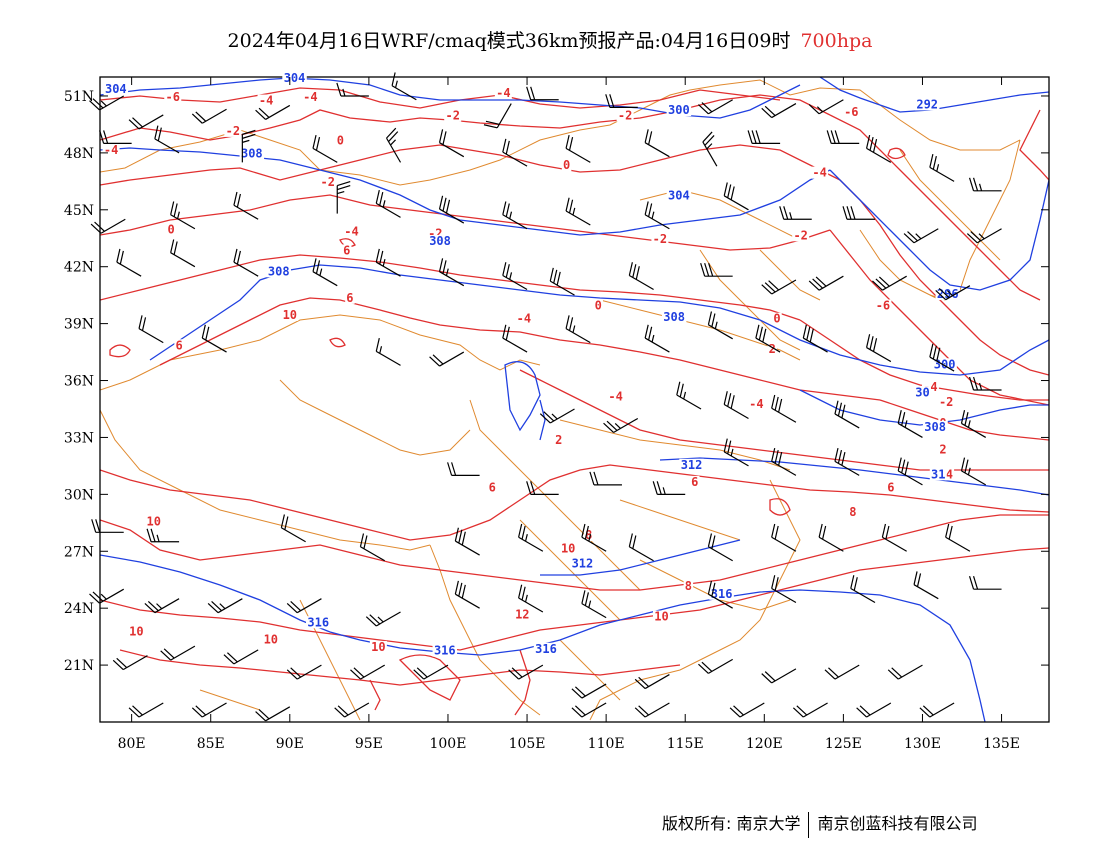 Image resolution: width=1100 pixels, height=850 pixels. What do you see at coordinates (132, 744) in the screenshot?
I see `lon-tick-label: 80E` at bounding box center [132, 744].